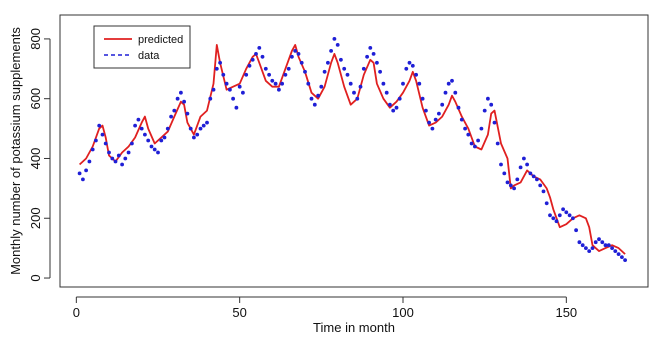 The width and height of the screenshot is (653, 340). I want to click on y-axis-label: Monthly number of potassium supplements, so click(15, 151).